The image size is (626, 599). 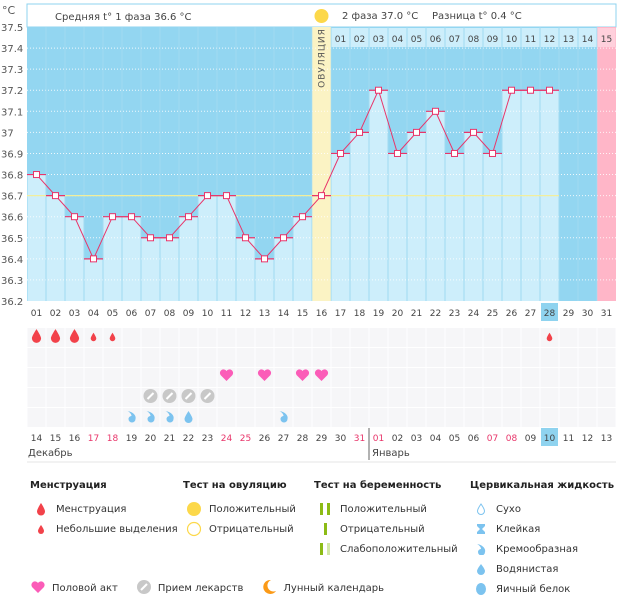 What do you see at coordinates (37, 439) in the screenshot?
I see `calendar-date-label: 14` at bounding box center [37, 439].